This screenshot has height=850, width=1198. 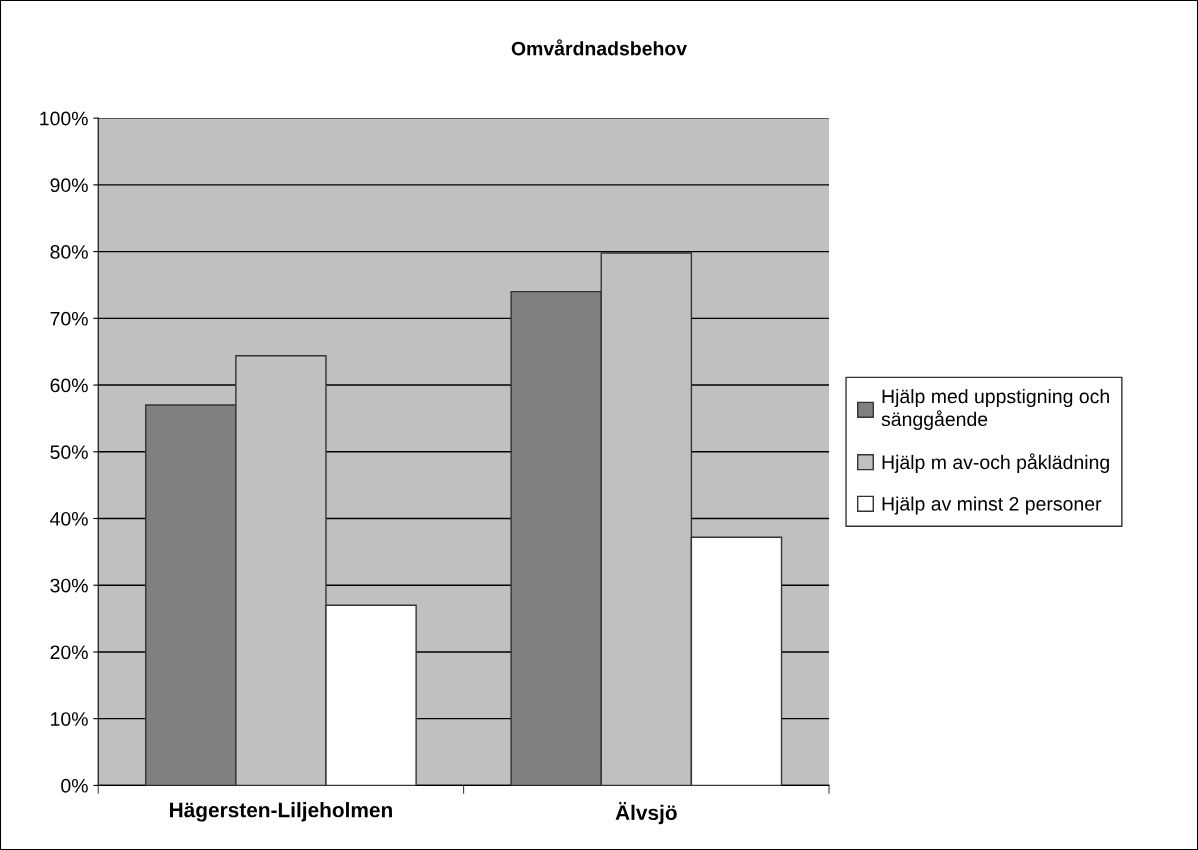 What do you see at coordinates (995, 463) in the screenshot?
I see `legend-label: Hjälp m av-och påklädning` at bounding box center [995, 463].